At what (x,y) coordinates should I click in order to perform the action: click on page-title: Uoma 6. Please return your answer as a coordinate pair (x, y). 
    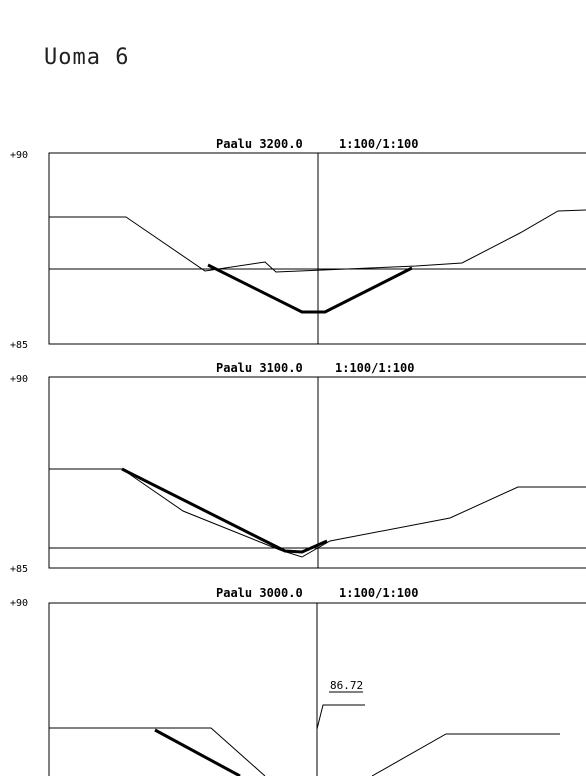
    Looking at the image, I should click on (86, 57).